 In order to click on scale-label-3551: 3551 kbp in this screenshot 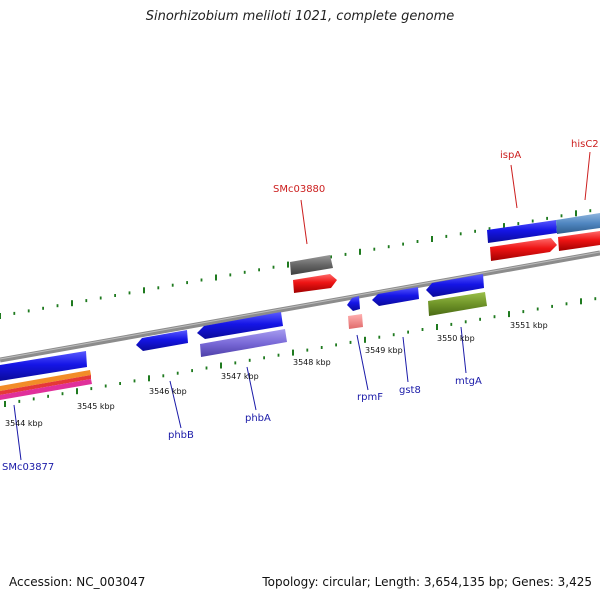, I will do `click(529, 325)`.